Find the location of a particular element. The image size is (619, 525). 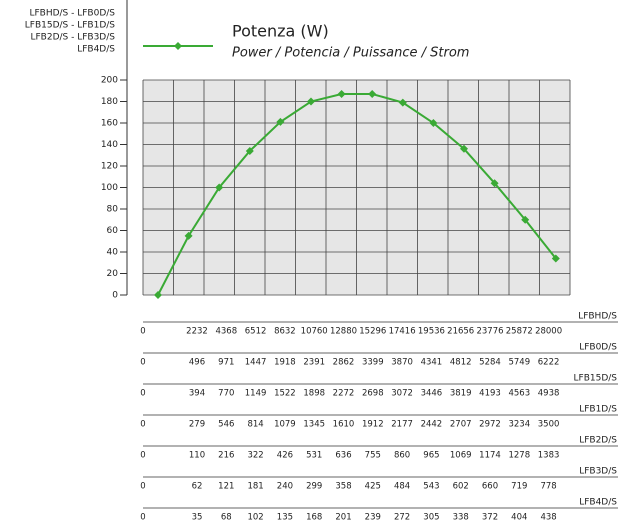

x-tick-label: 636 is located at coordinates (343, 456).